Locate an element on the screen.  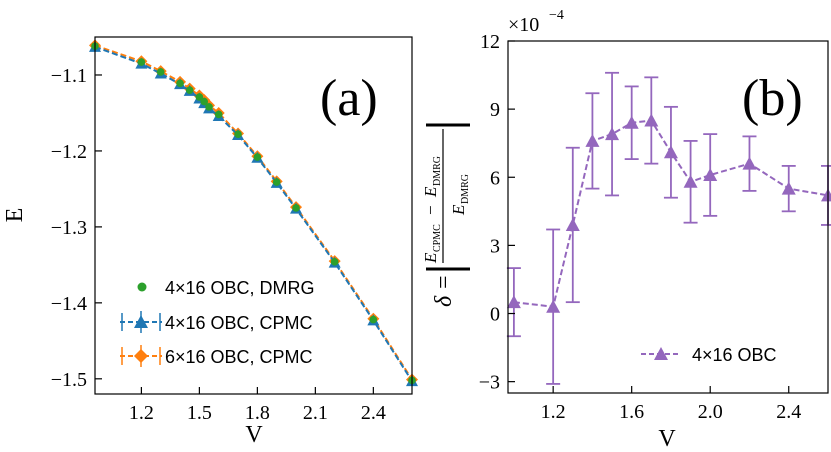
panel-a-ytick-label: −1.4 is located at coordinates (69, 304).